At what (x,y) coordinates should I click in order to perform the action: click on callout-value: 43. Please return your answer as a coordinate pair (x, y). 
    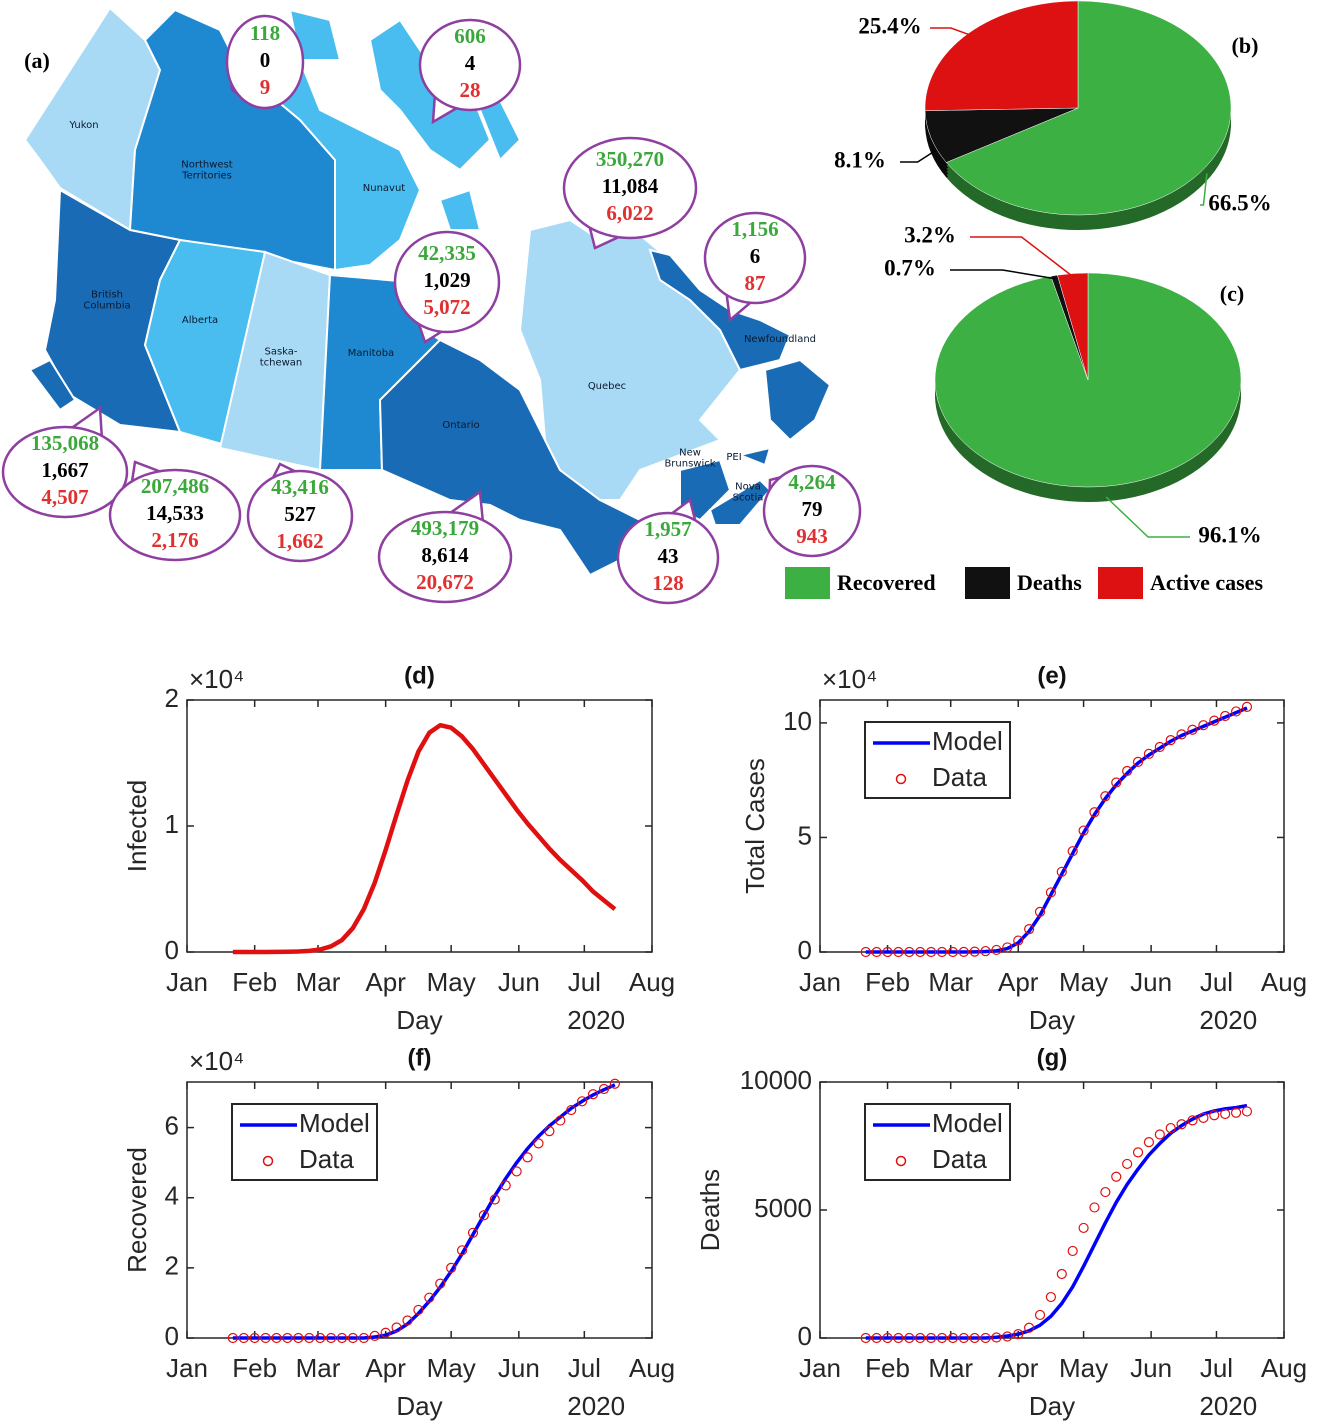
    Looking at the image, I should click on (668, 556).